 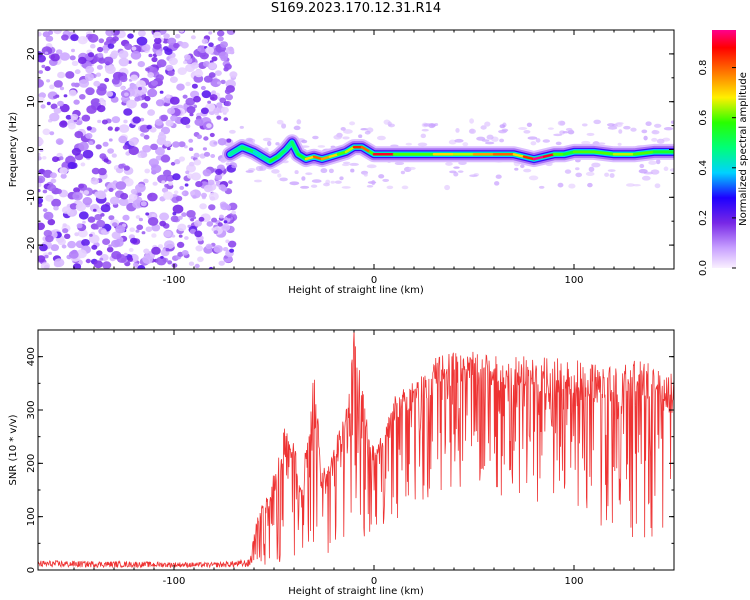 I want to click on y-tick-label: 10, so click(x=31, y=101).